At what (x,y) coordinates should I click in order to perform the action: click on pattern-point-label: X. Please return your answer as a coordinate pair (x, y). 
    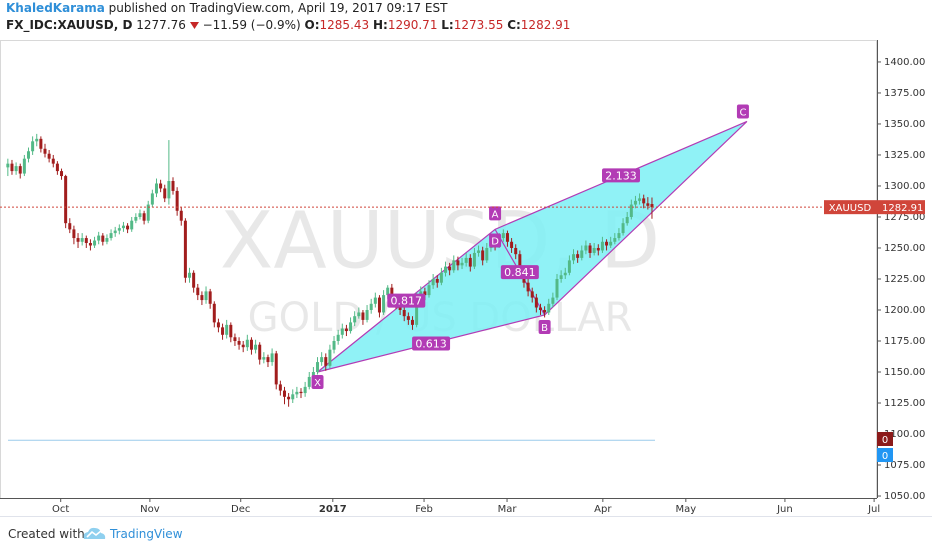
    Looking at the image, I should click on (317, 383).